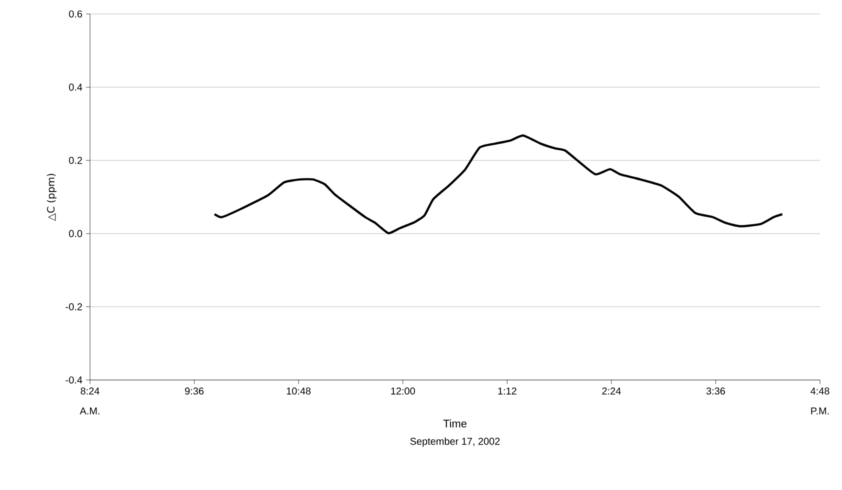 The height and width of the screenshot is (490, 842). Describe the element at coordinates (75, 234) in the screenshot. I see `y-tick-label: 0.0` at that location.